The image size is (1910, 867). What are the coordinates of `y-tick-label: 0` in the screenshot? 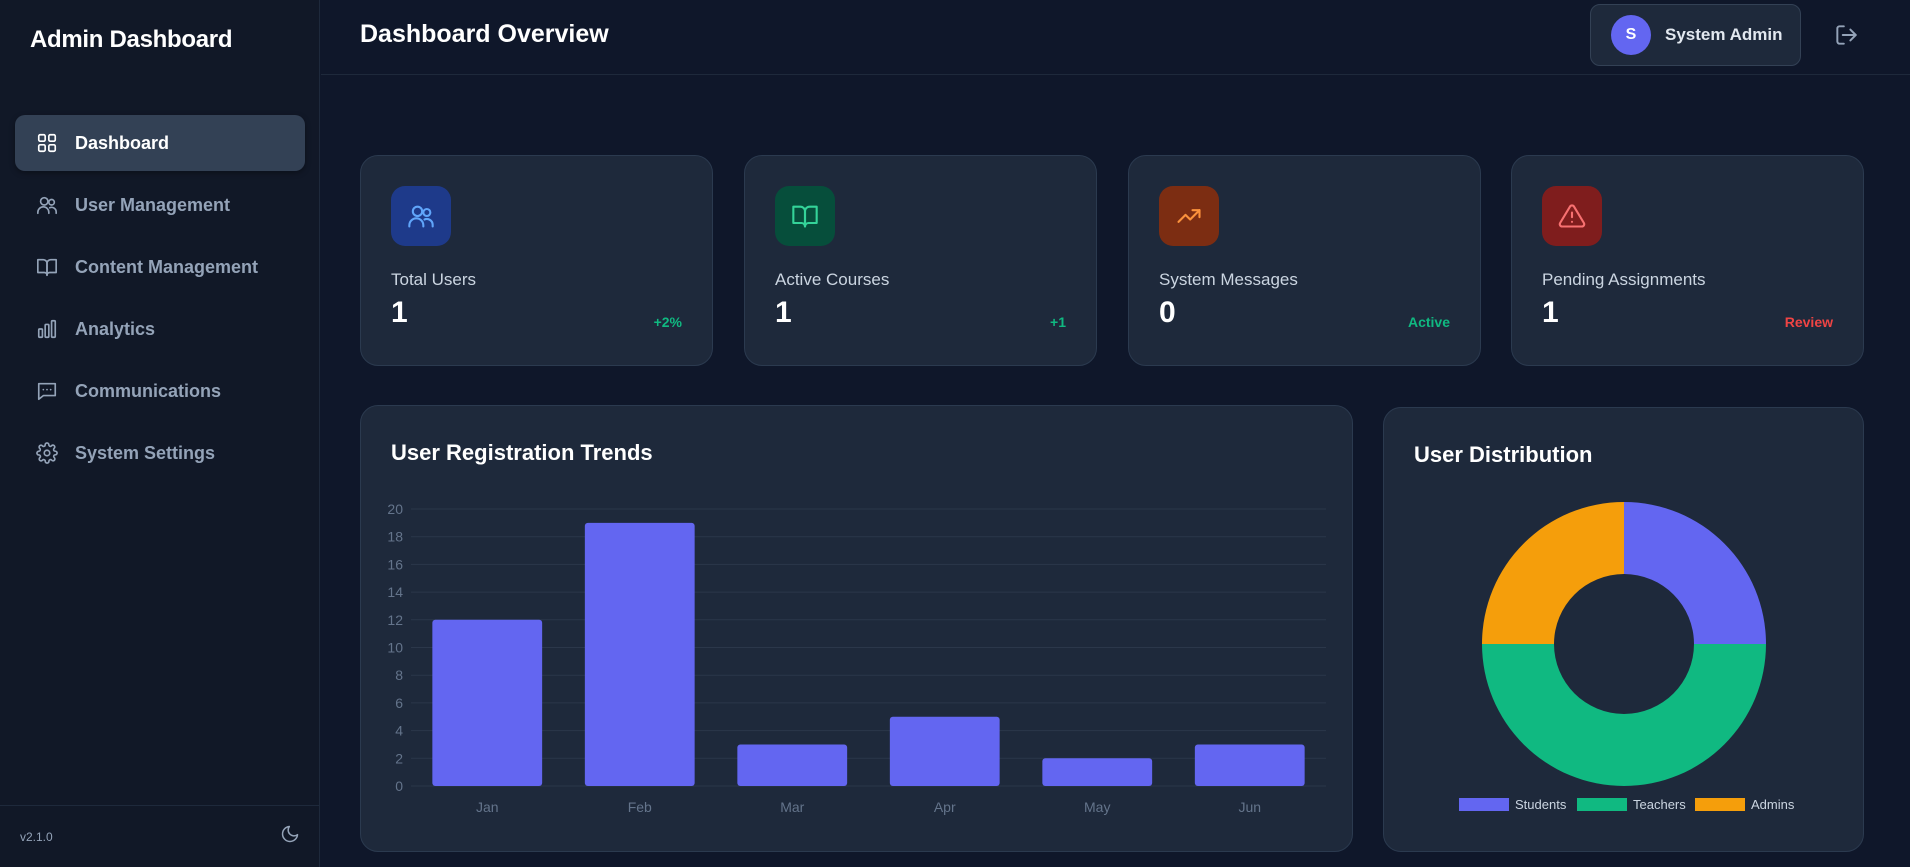 It's located at (399, 786).